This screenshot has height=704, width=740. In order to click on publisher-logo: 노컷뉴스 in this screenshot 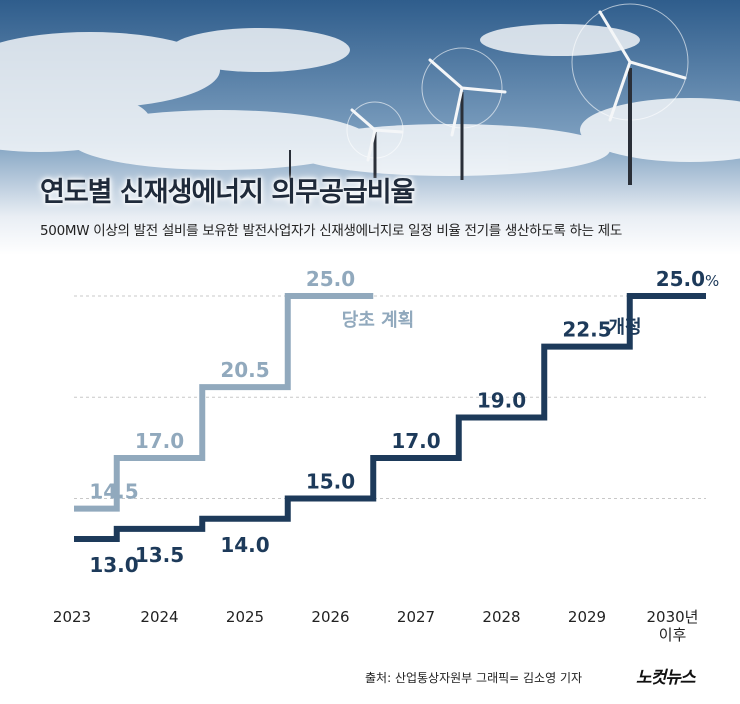, I will do `click(666, 678)`.